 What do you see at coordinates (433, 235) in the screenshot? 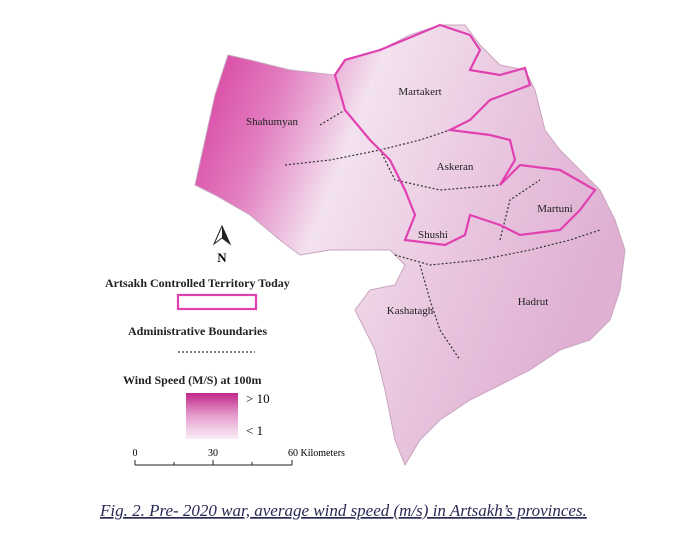
I see `region-label: Shushi` at bounding box center [433, 235].